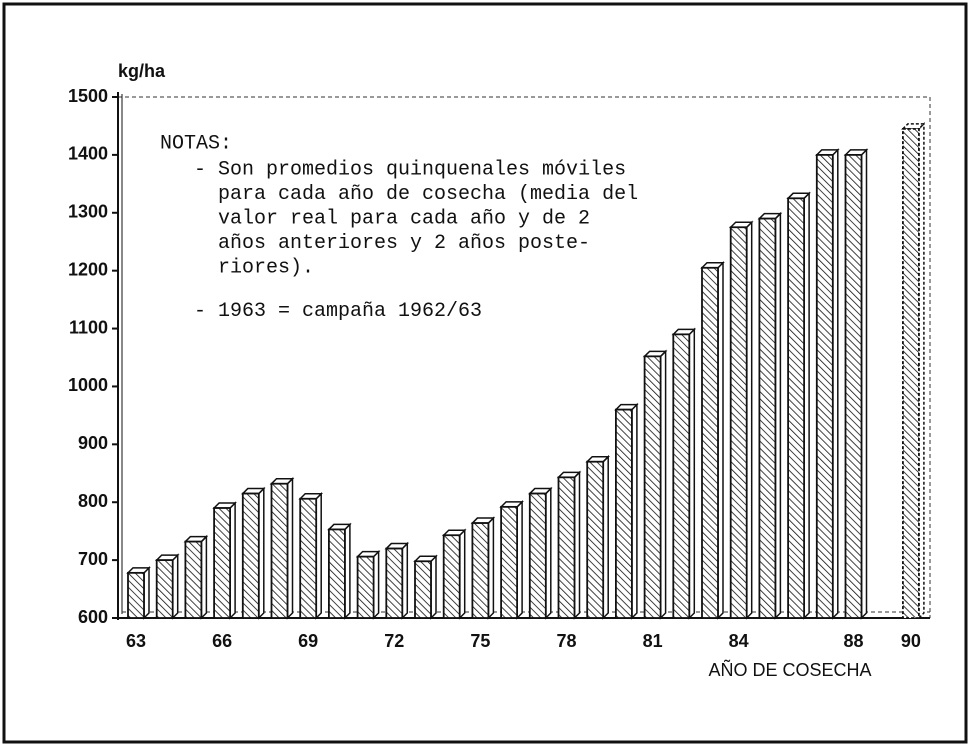 The height and width of the screenshot is (747, 972). What do you see at coordinates (789, 669) in the screenshot?
I see `x-axis-label: AÑO DE COSECHA` at bounding box center [789, 669].